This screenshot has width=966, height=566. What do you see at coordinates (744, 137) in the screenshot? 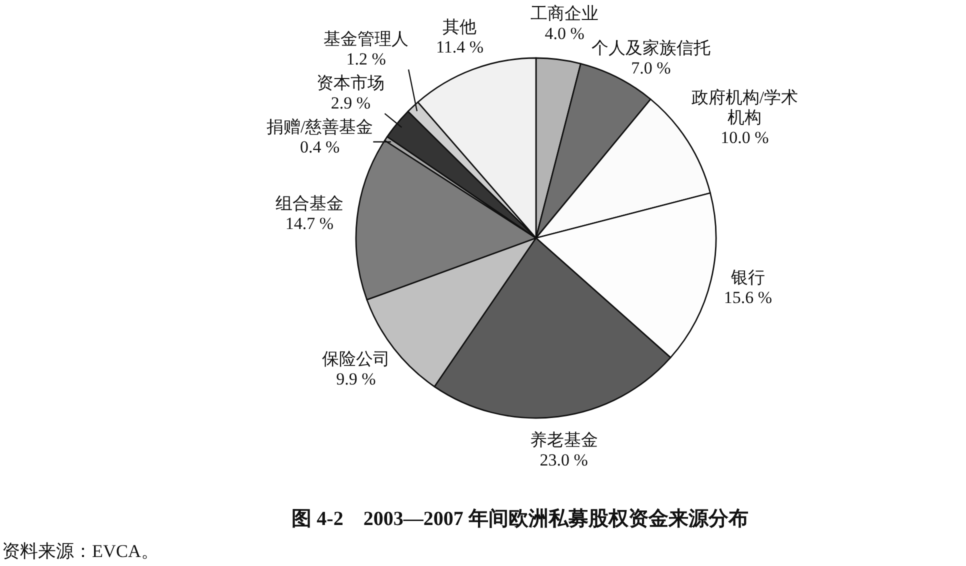
I see `data-label: 10.0 %` at bounding box center [744, 137].